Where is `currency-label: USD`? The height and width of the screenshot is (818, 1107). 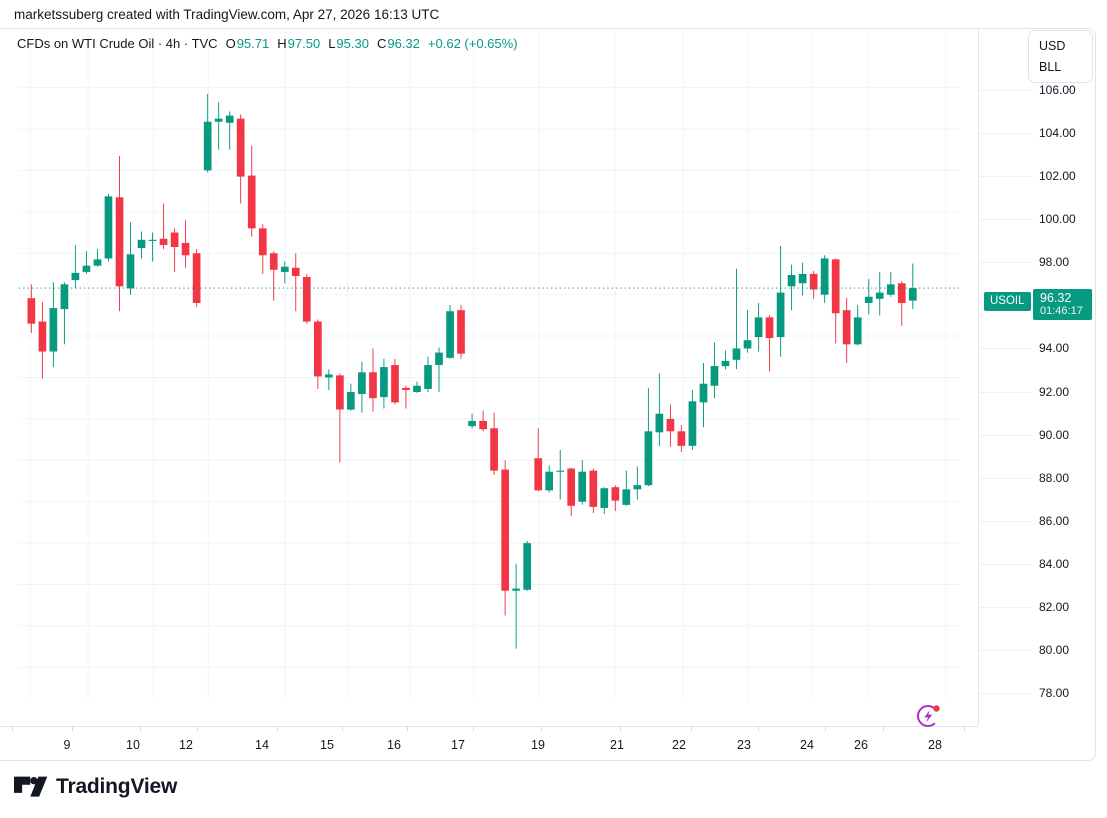
currency-label: USD is located at coordinates (1052, 45).